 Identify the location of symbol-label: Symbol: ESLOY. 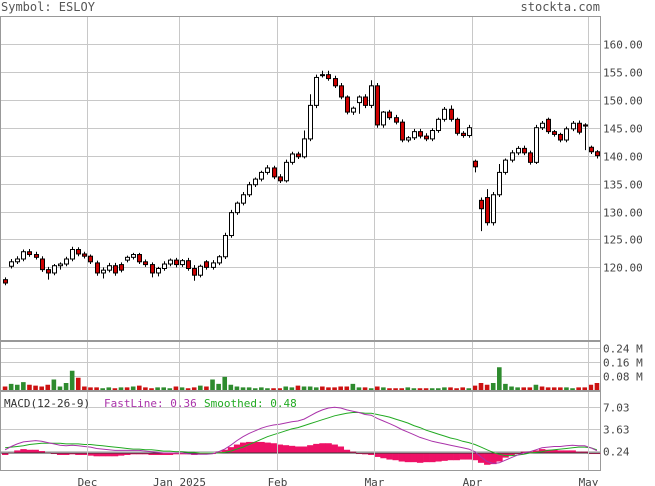
(48, 7).